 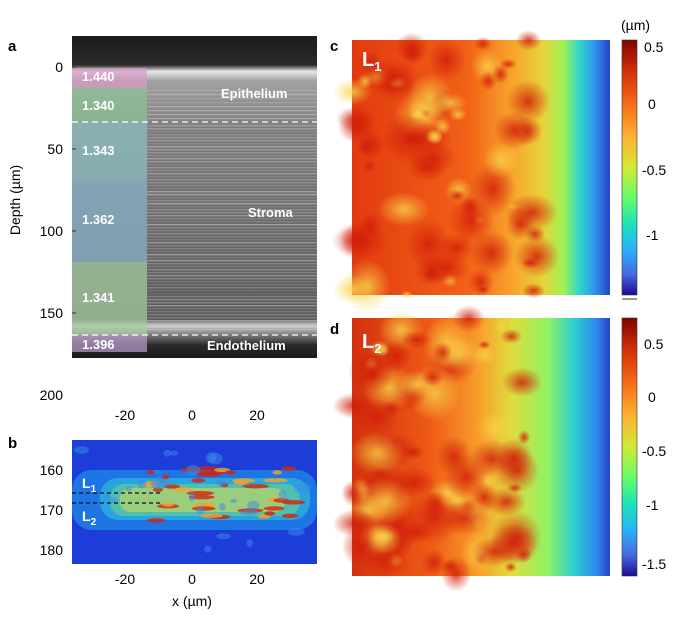 I want to click on colorbar-c, so click(x=629, y=167).